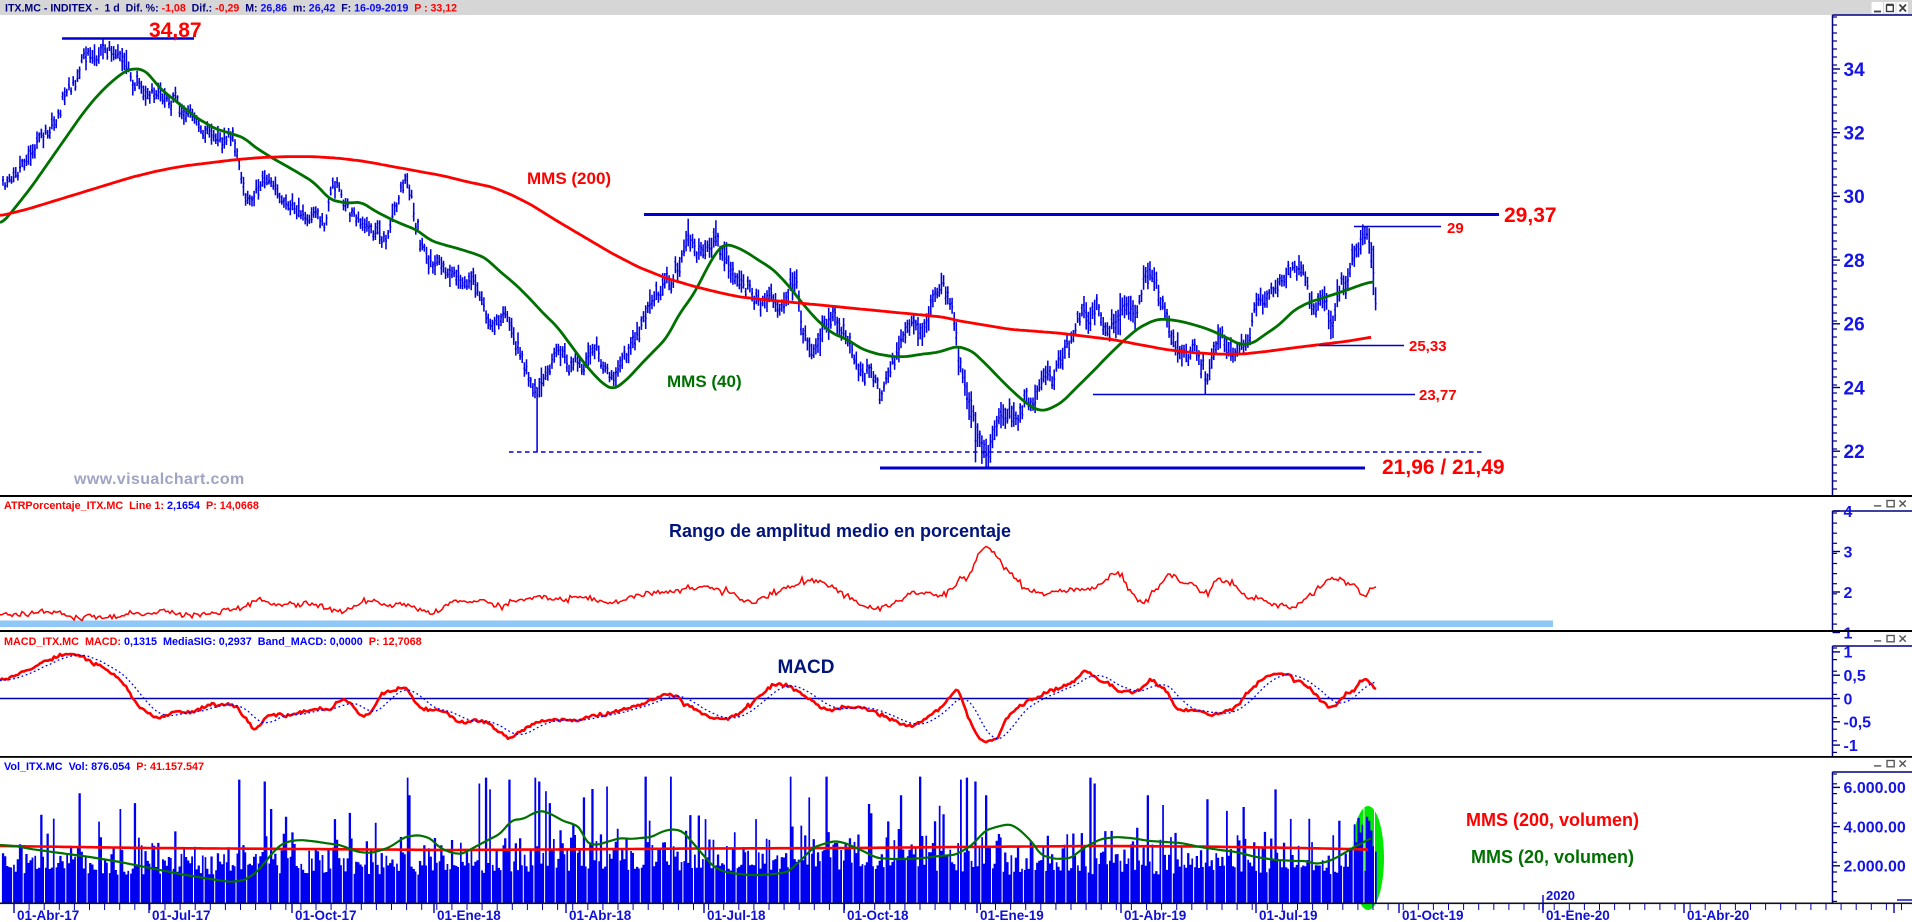  What do you see at coordinates (1560, 895) in the screenshot?
I see `svg-text: 2020` at bounding box center [1560, 895].